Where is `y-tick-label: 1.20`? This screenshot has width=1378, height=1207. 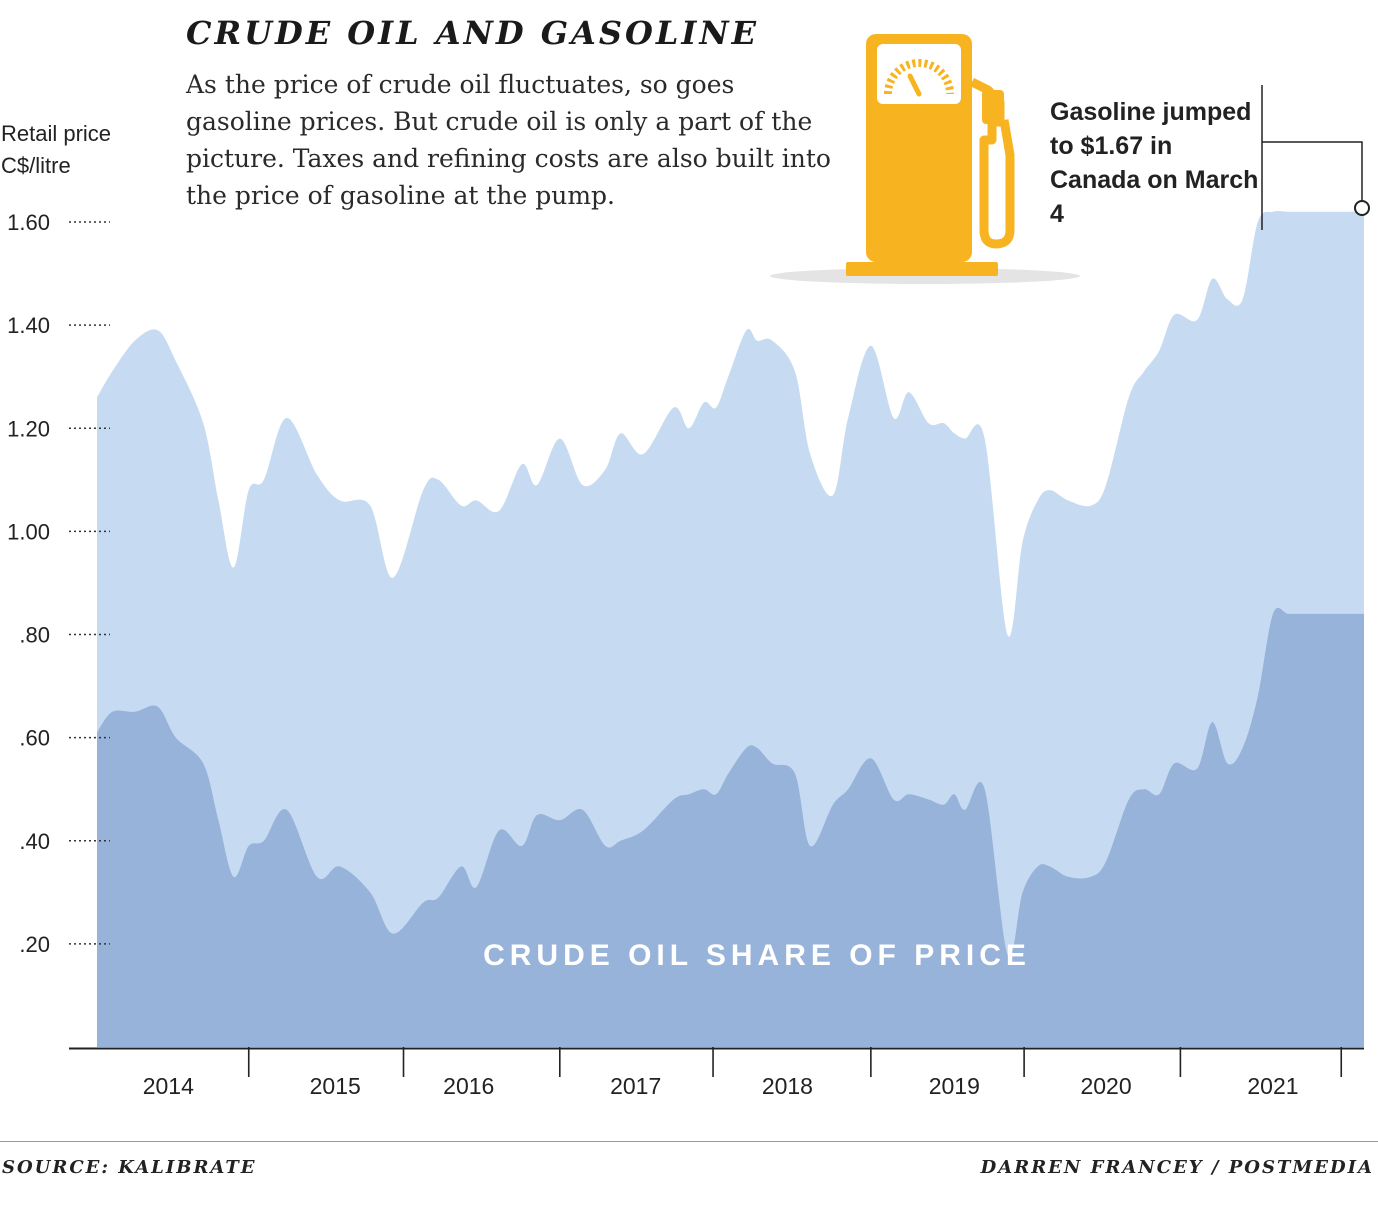
y-tick-label: 1.20 is located at coordinates (28, 428).